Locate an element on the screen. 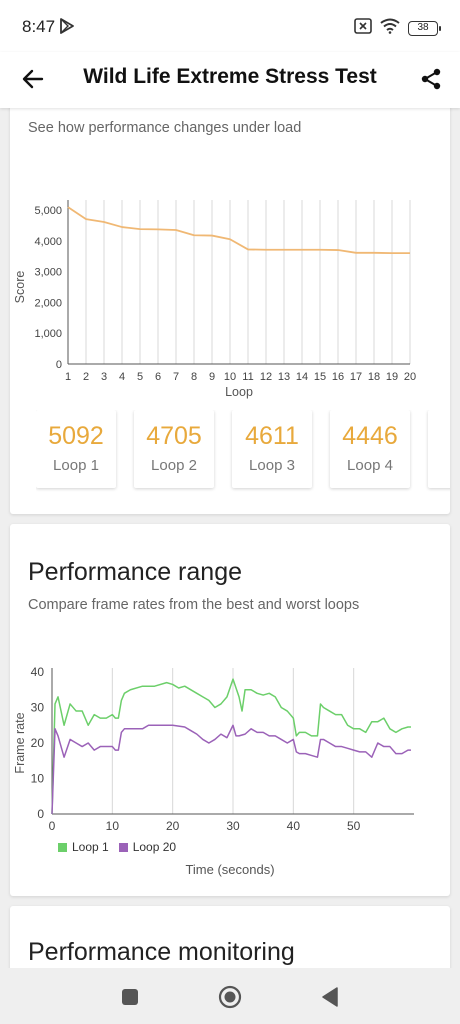  monitoring-title: Performance monitoring is located at coordinates (161, 952).